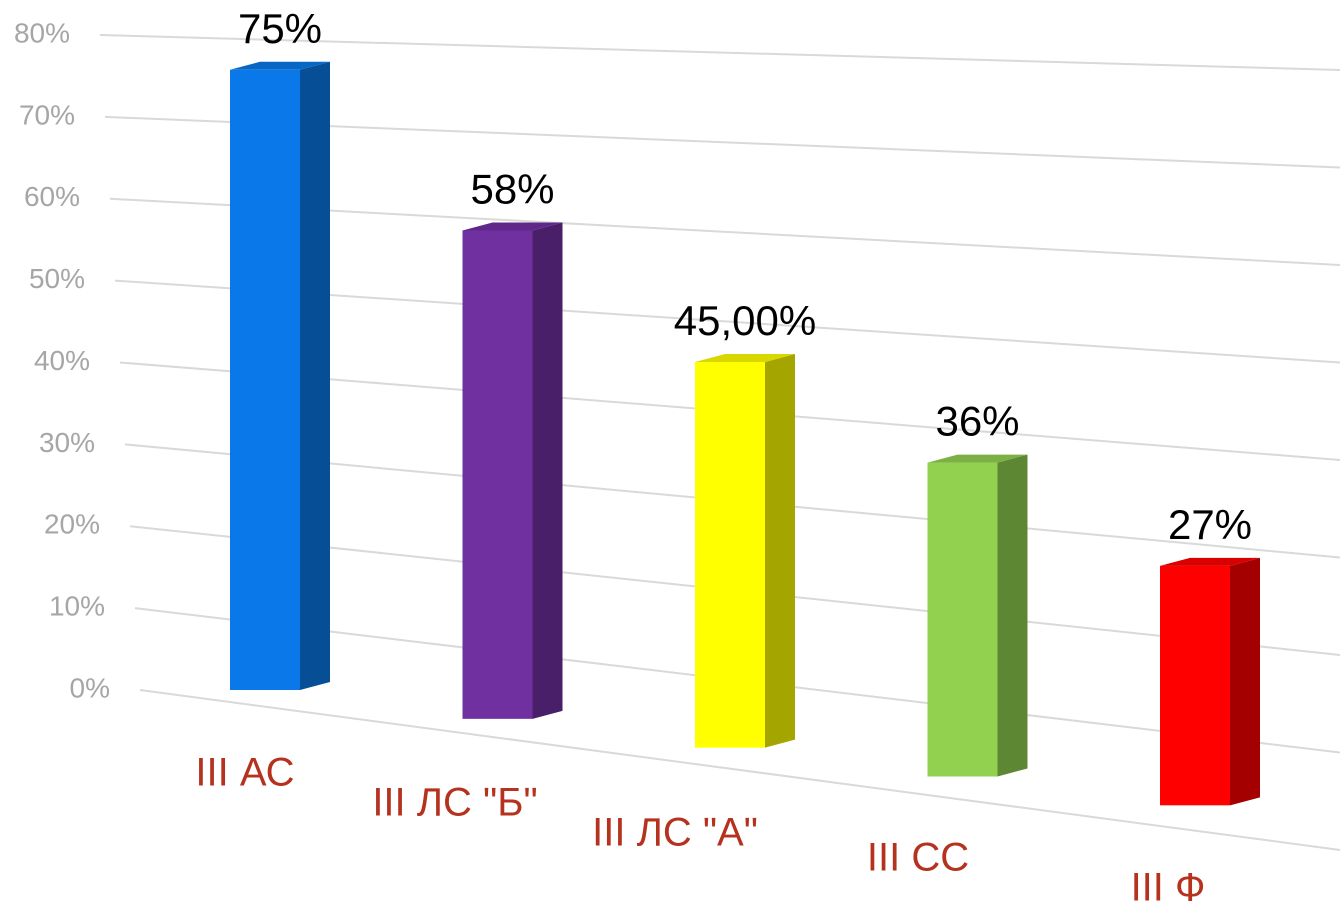  Describe the element at coordinates (1168, 888) in the screenshot. I see `x-tick-label: III Ф` at that location.